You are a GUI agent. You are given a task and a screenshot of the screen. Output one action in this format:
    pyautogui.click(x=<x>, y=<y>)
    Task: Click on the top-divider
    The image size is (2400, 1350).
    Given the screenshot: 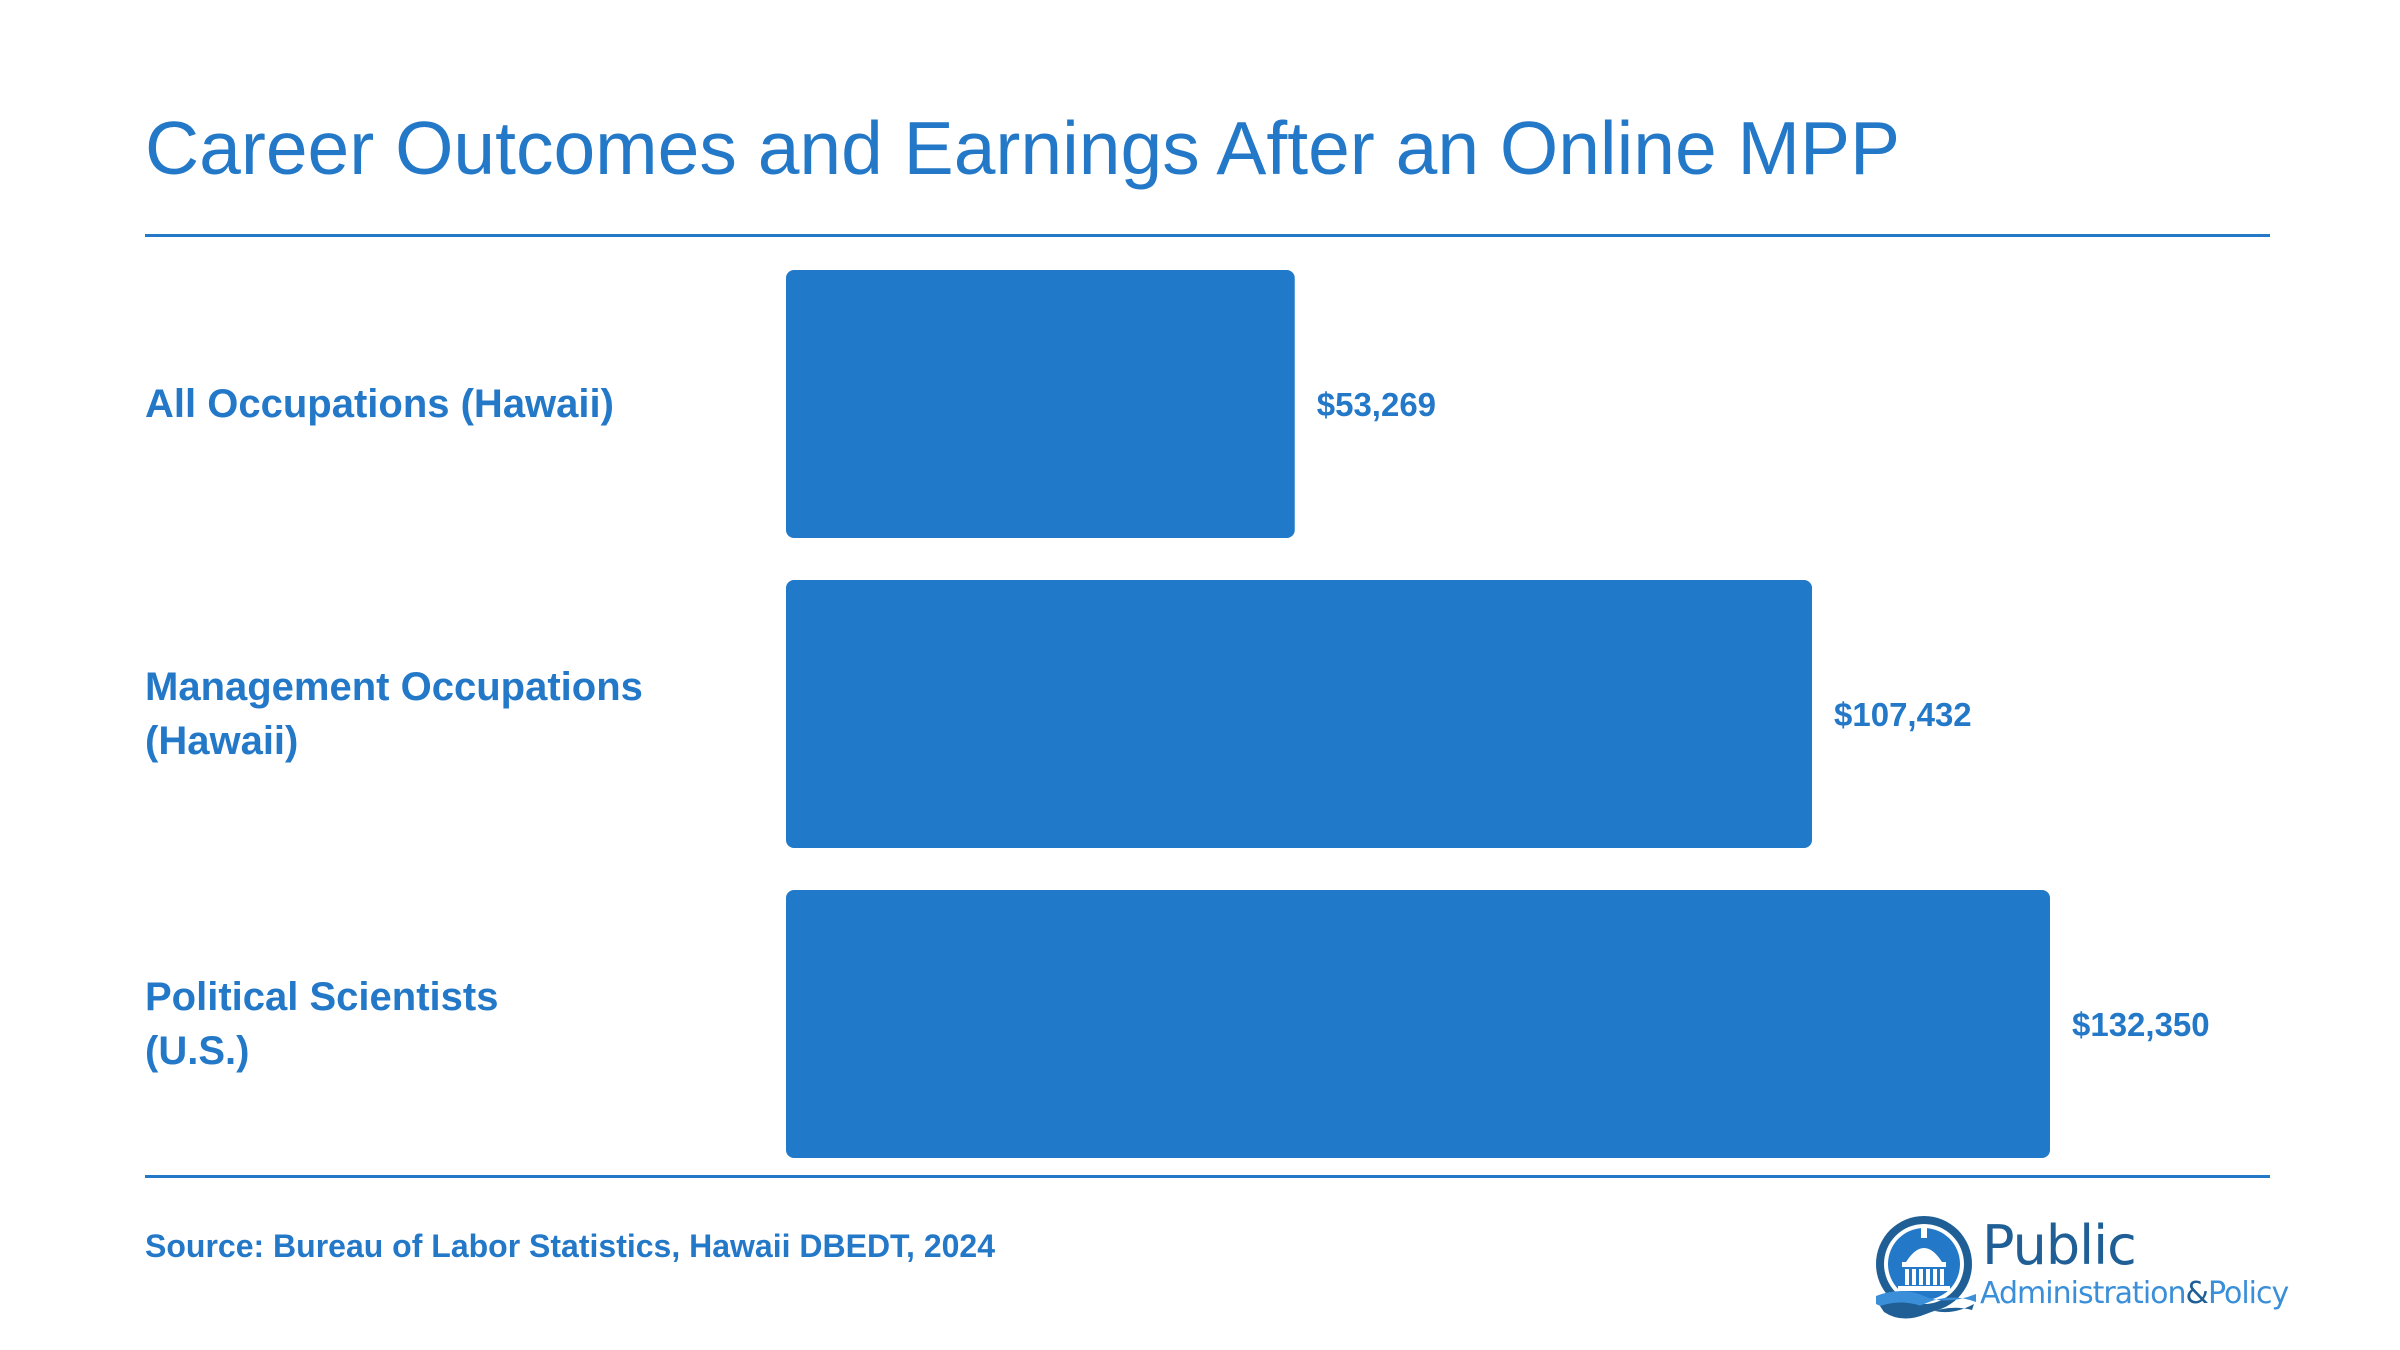 What is the action you would take?
    pyautogui.click(x=1207, y=235)
    